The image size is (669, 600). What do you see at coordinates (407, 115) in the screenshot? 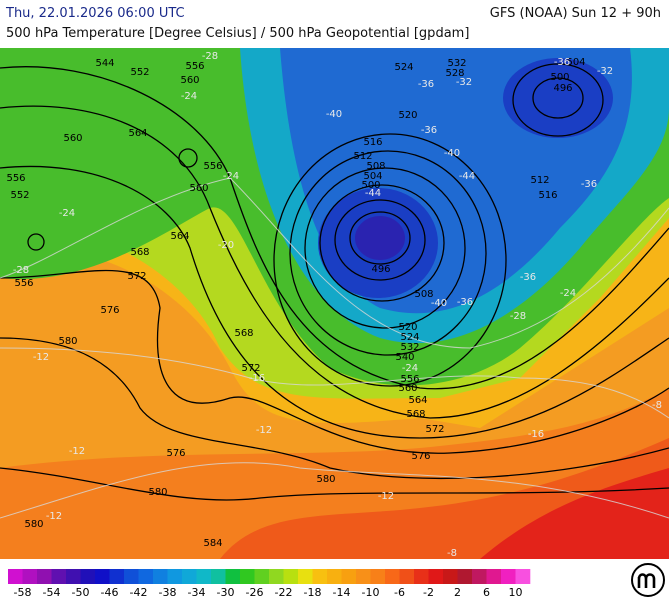
I see `geopotential-label: 520` at bounding box center [407, 115].